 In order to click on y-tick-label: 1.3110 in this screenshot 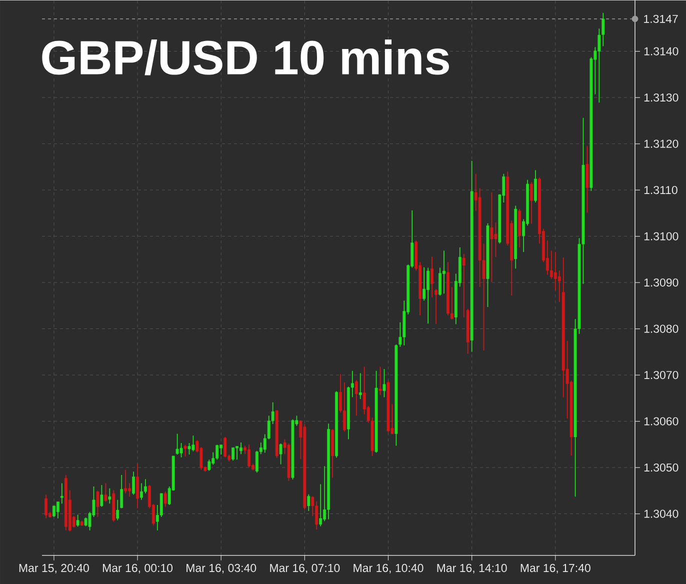, I will do `click(661, 190)`.